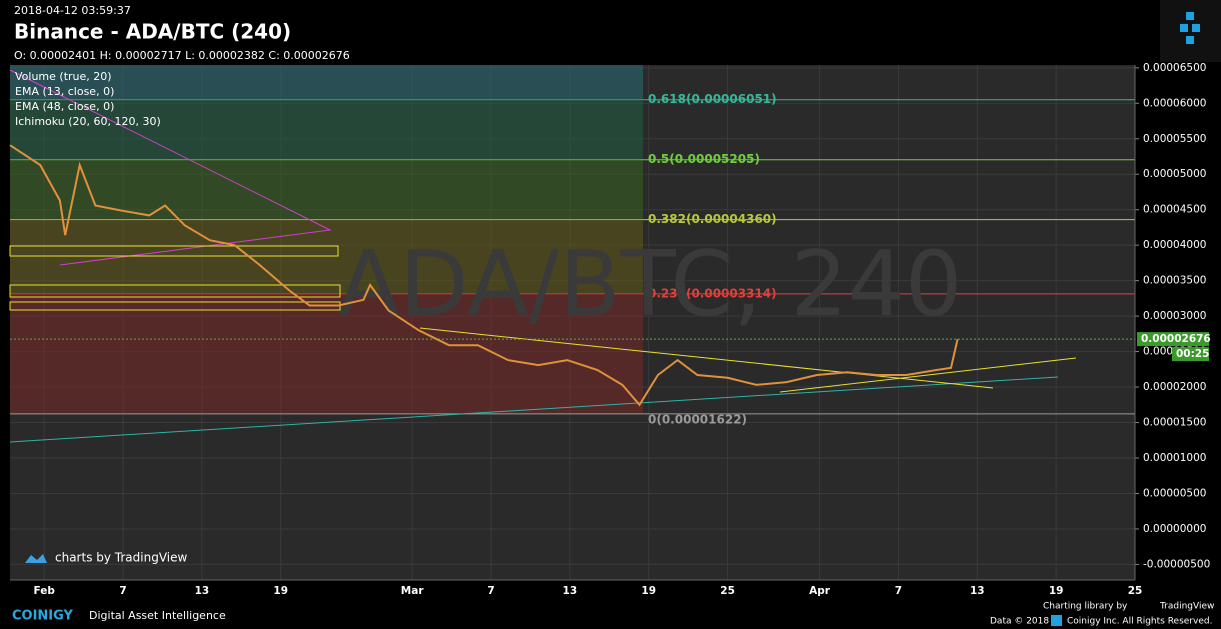 This screenshot has height=629, width=1221. I want to click on footer-icon, so click(1056, 620).